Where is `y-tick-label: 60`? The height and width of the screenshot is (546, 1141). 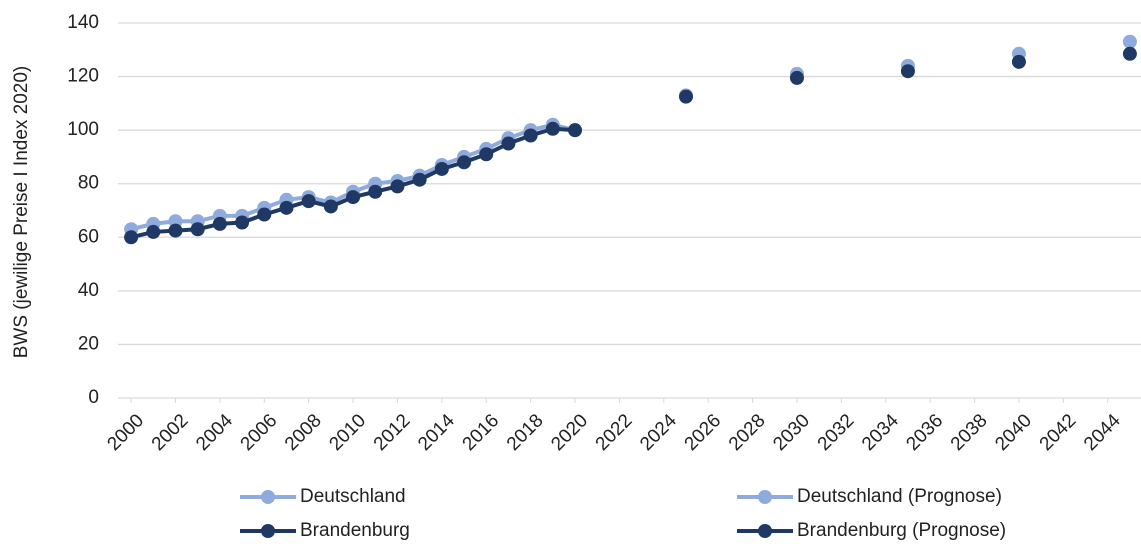
y-tick-label: 60 is located at coordinates (88, 236).